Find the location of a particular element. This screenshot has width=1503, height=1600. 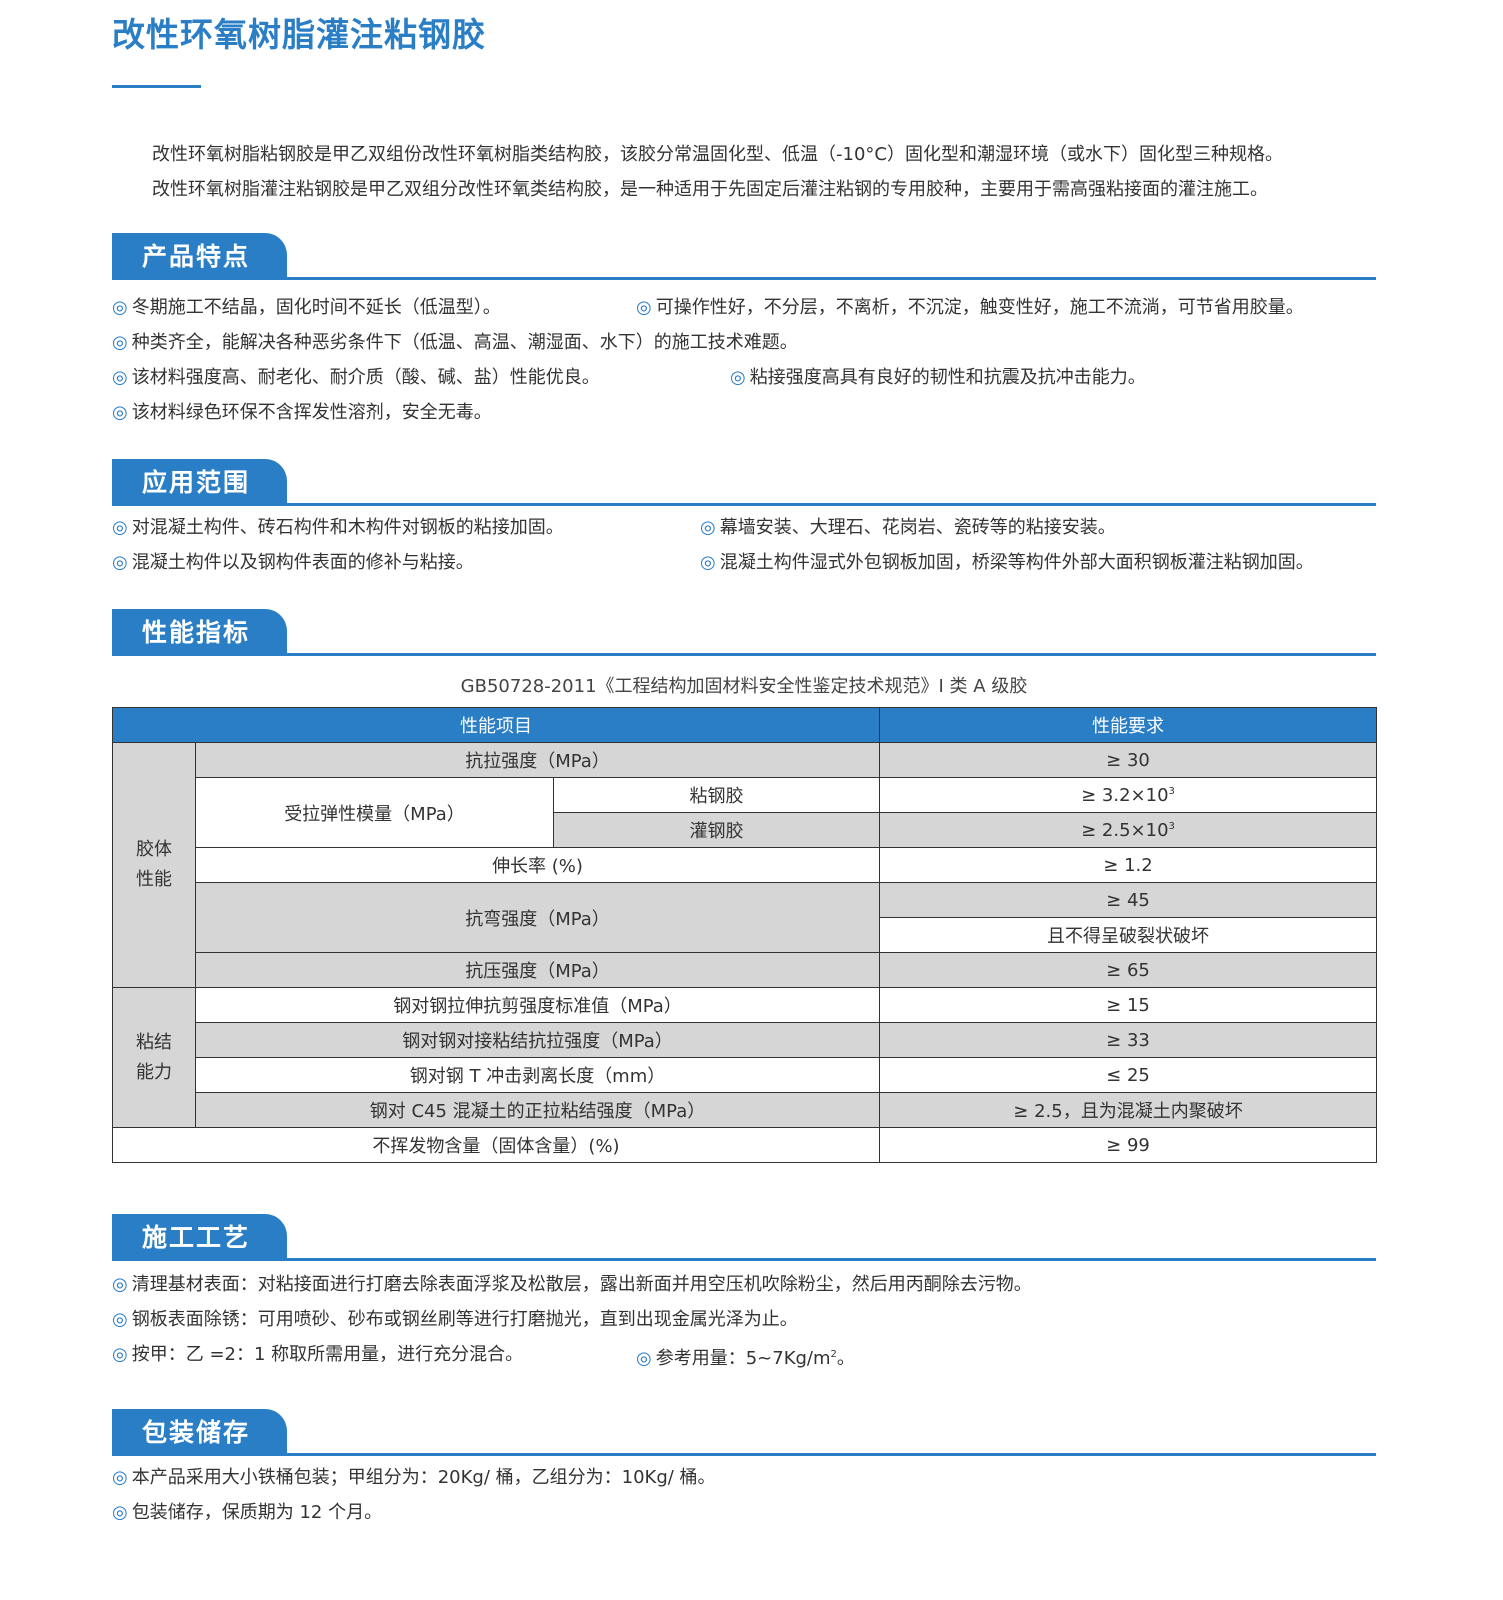

section-title: 性能指标 is located at coordinates (199, 631).